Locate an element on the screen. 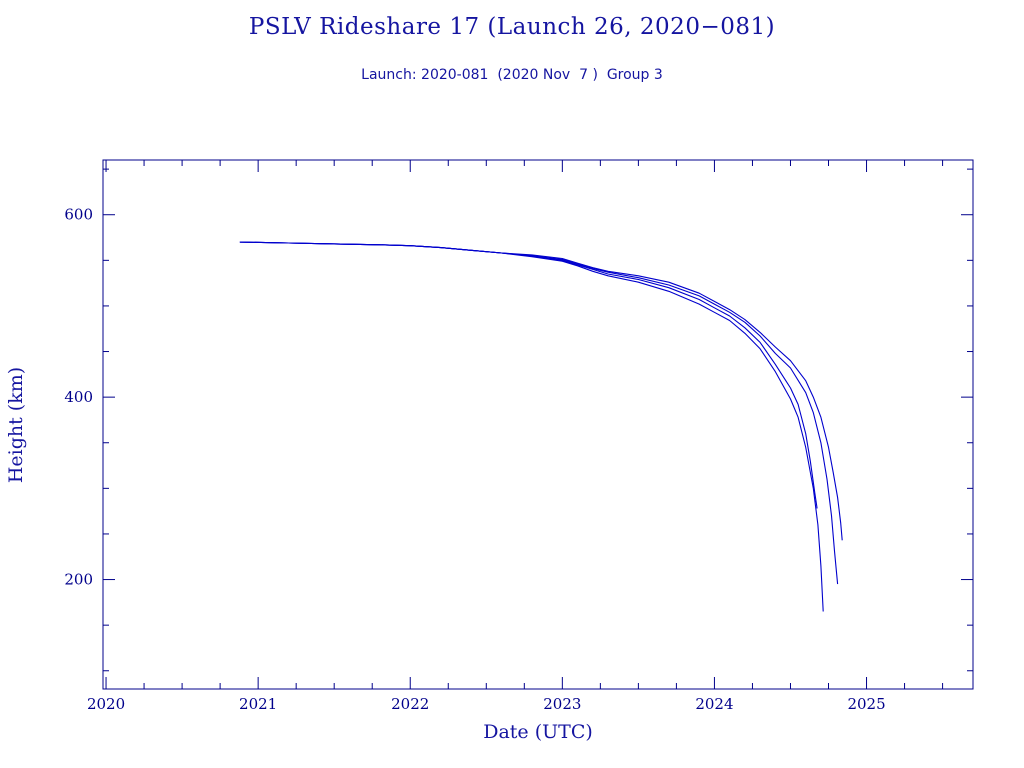  x-tick-label: 2022 is located at coordinates (410, 704).